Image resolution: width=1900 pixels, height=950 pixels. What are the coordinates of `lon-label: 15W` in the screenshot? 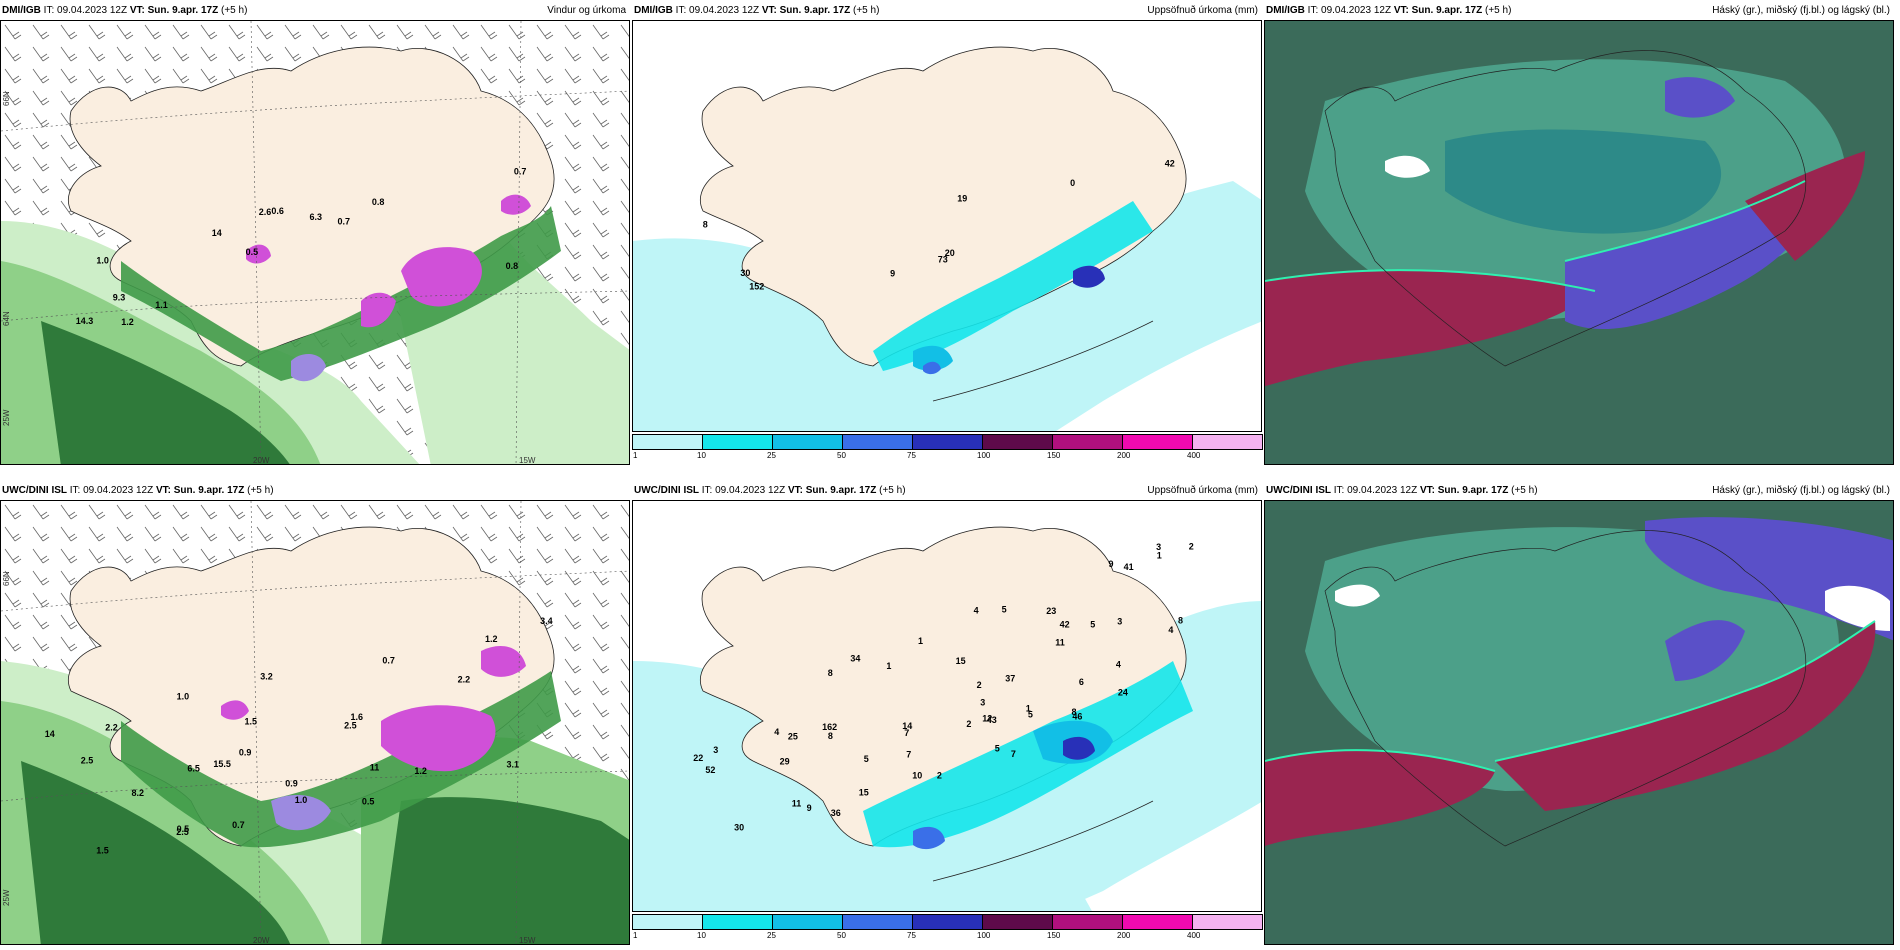 It's located at (527, 940).